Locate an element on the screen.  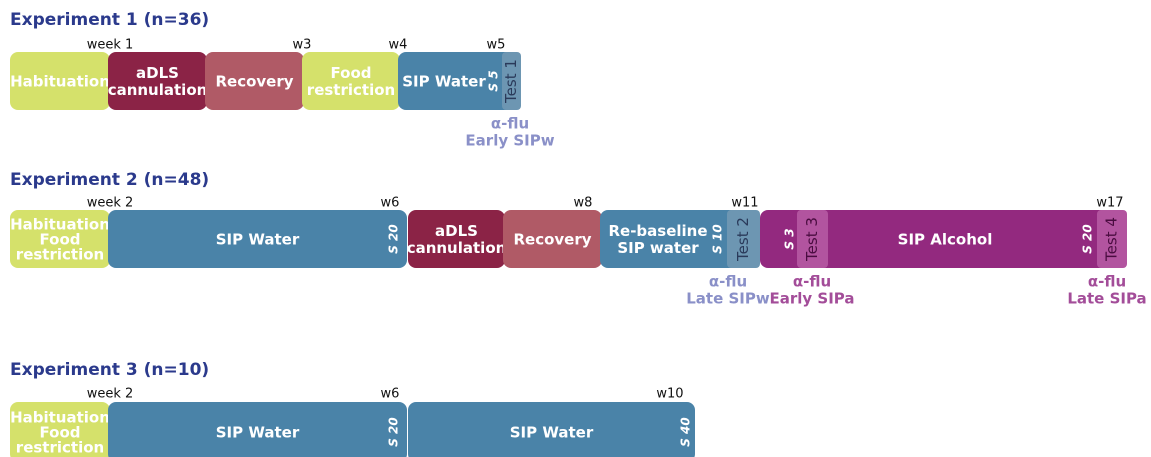
session-count: S 5 is located at coordinates (494, 80).